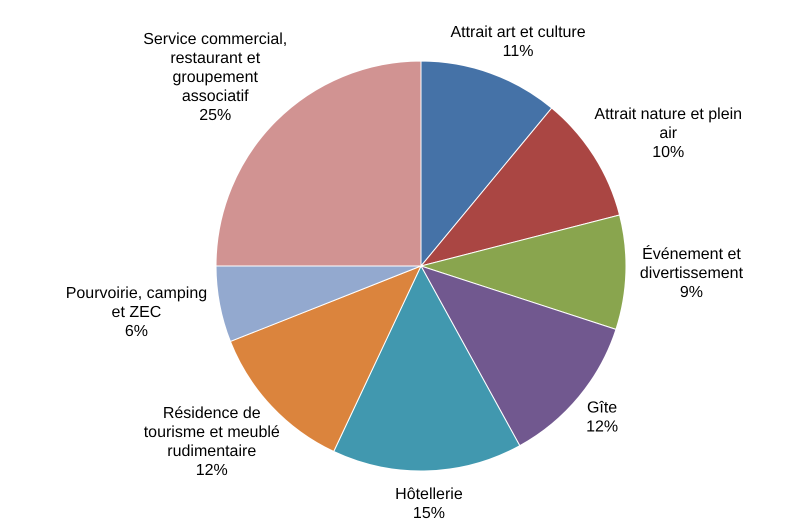 The image size is (807, 527). I want to click on slice-label: Service commercial, restaurant et groupement associatif, so click(215, 67).